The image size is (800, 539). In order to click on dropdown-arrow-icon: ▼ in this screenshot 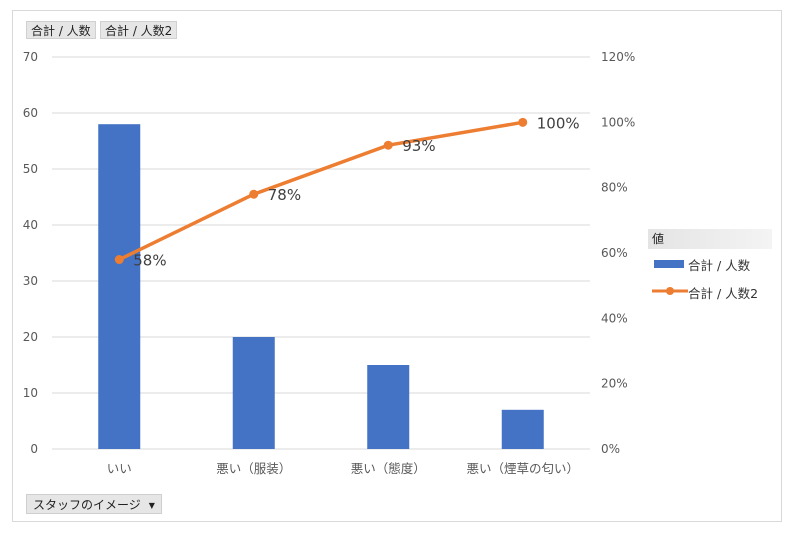, I will do `click(151, 505)`.